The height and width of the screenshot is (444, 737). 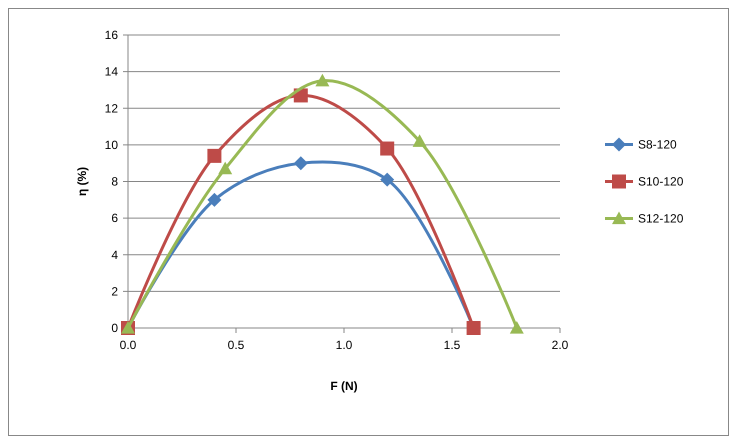 I want to click on x-tick-label: 0.5, so click(x=236, y=345).